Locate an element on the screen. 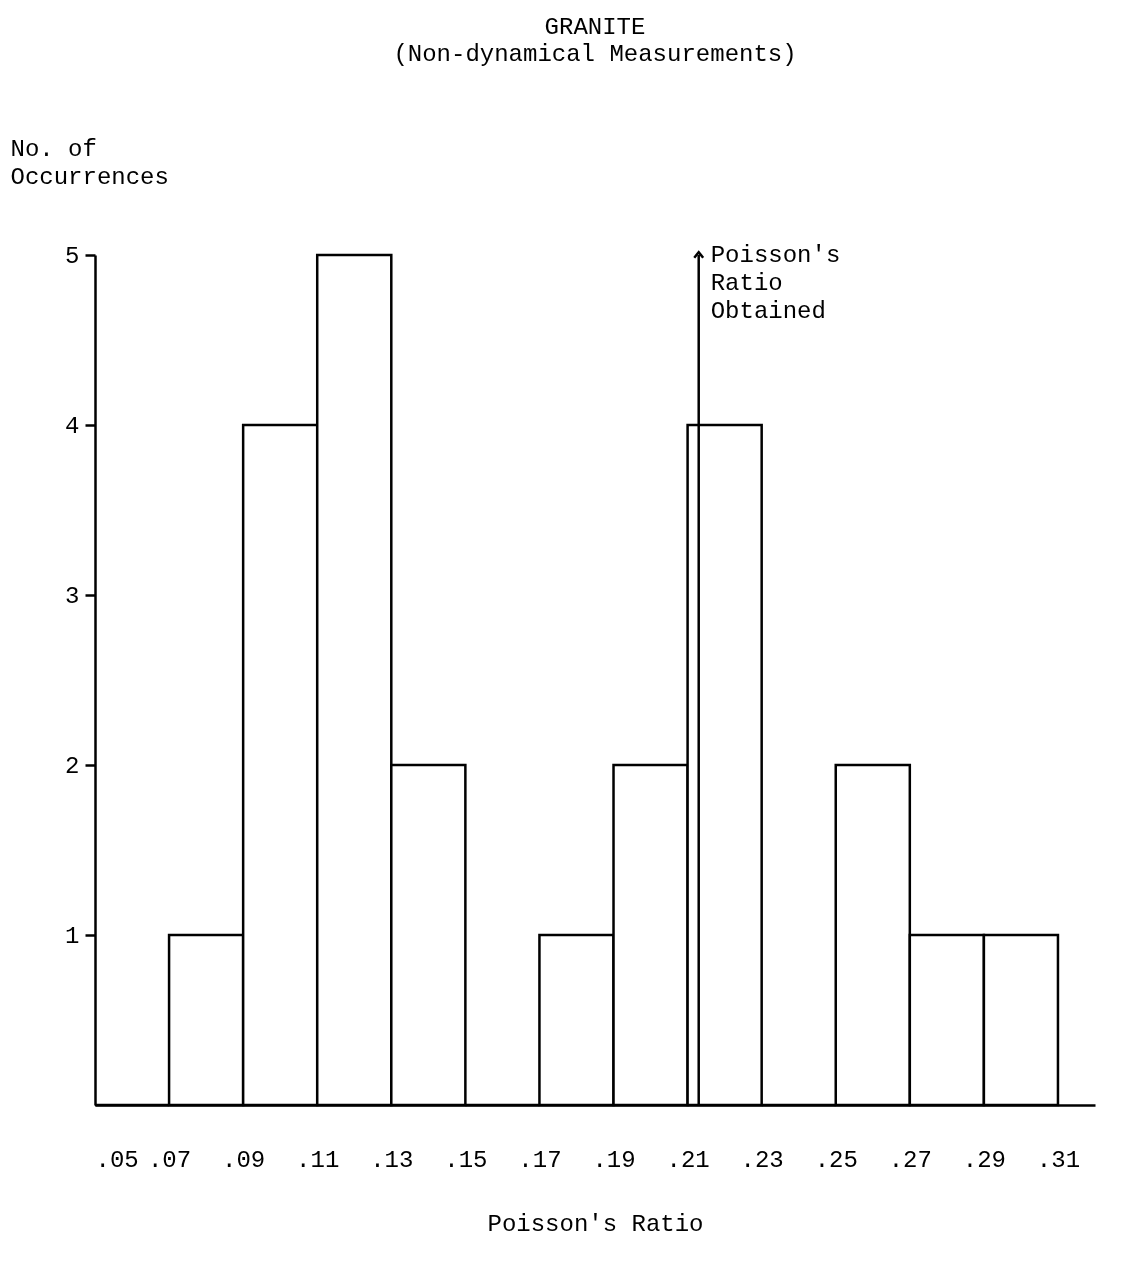 The width and height of the screenshot is (1141, 1264). y-tick-label: 4 is located at coordinates (72, 426).